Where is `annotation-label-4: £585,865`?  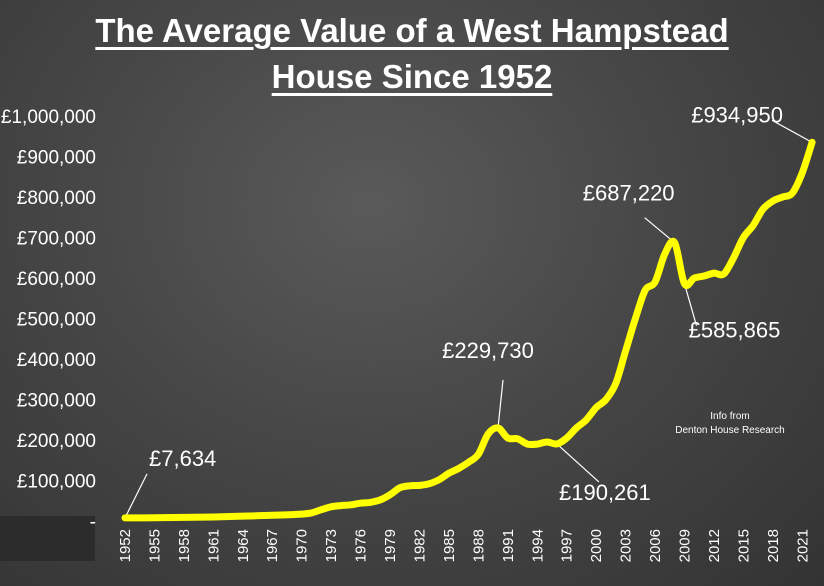
annotation-label-4: £585,865 is located at coordinates (735, 330).